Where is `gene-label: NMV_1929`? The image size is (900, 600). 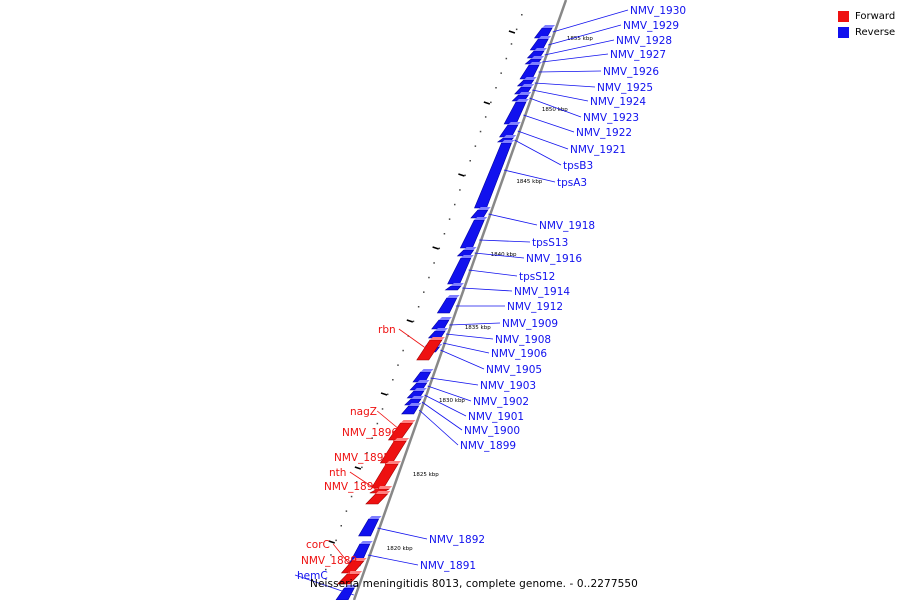 gene-label: NMV_1929 is located at coordinates (651, 26).